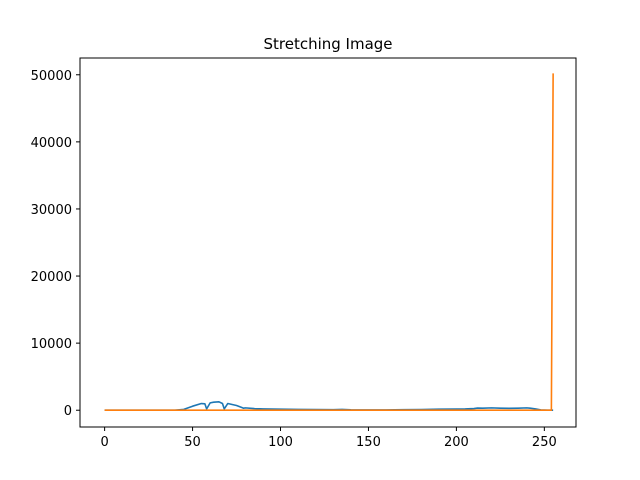 Image resolution: width=640 pixels, height=480 pixels. What do you see at coordinates (368, 442) in the screenshot?
I see `x-tick-label: 150` at bounding box center [368, 442].